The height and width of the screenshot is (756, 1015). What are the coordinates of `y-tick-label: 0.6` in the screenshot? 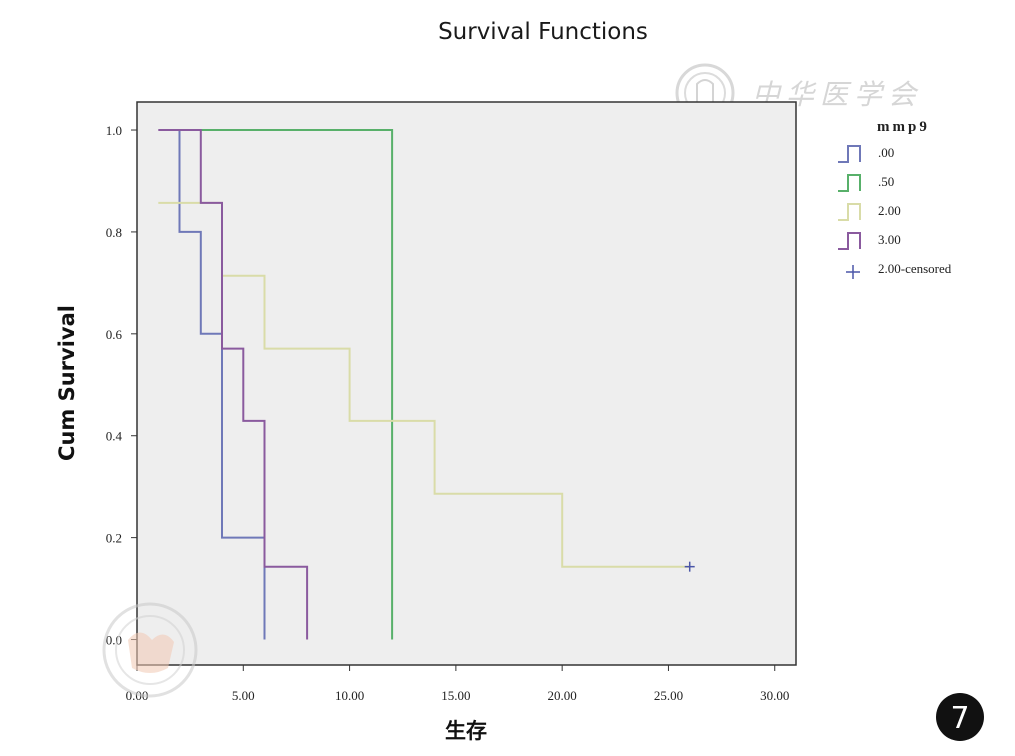 It's located at (114, 334).